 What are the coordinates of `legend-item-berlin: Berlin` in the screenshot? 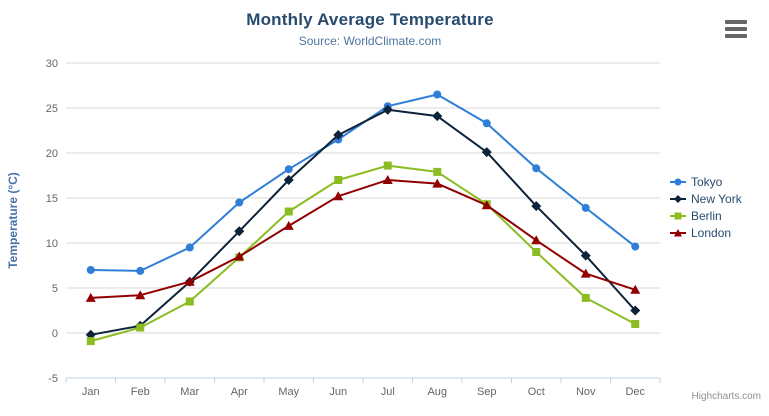 It's located at (706, 216).